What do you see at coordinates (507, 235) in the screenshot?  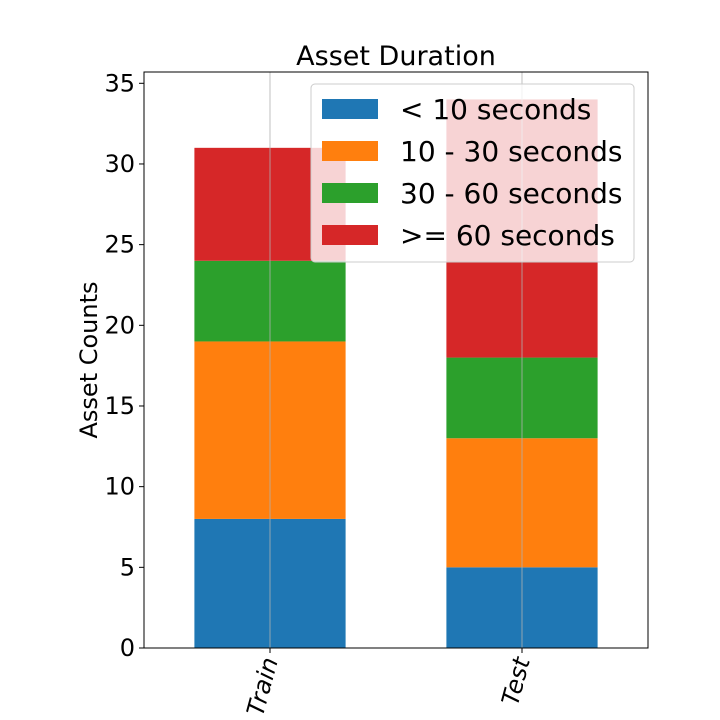 I see `legend-label-4: >= 60 seconds` at bounding box center [507, 235].